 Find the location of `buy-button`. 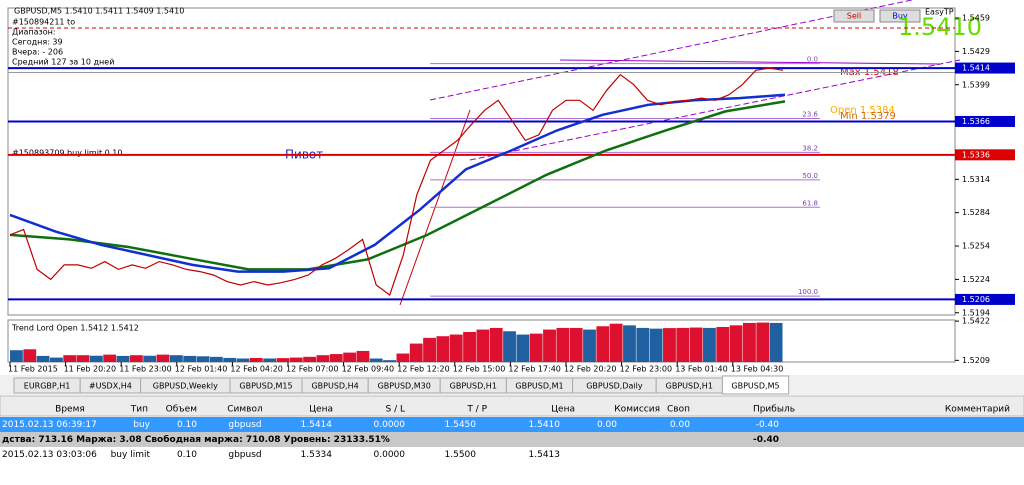

buy-button is located at coordinates (900, 16).